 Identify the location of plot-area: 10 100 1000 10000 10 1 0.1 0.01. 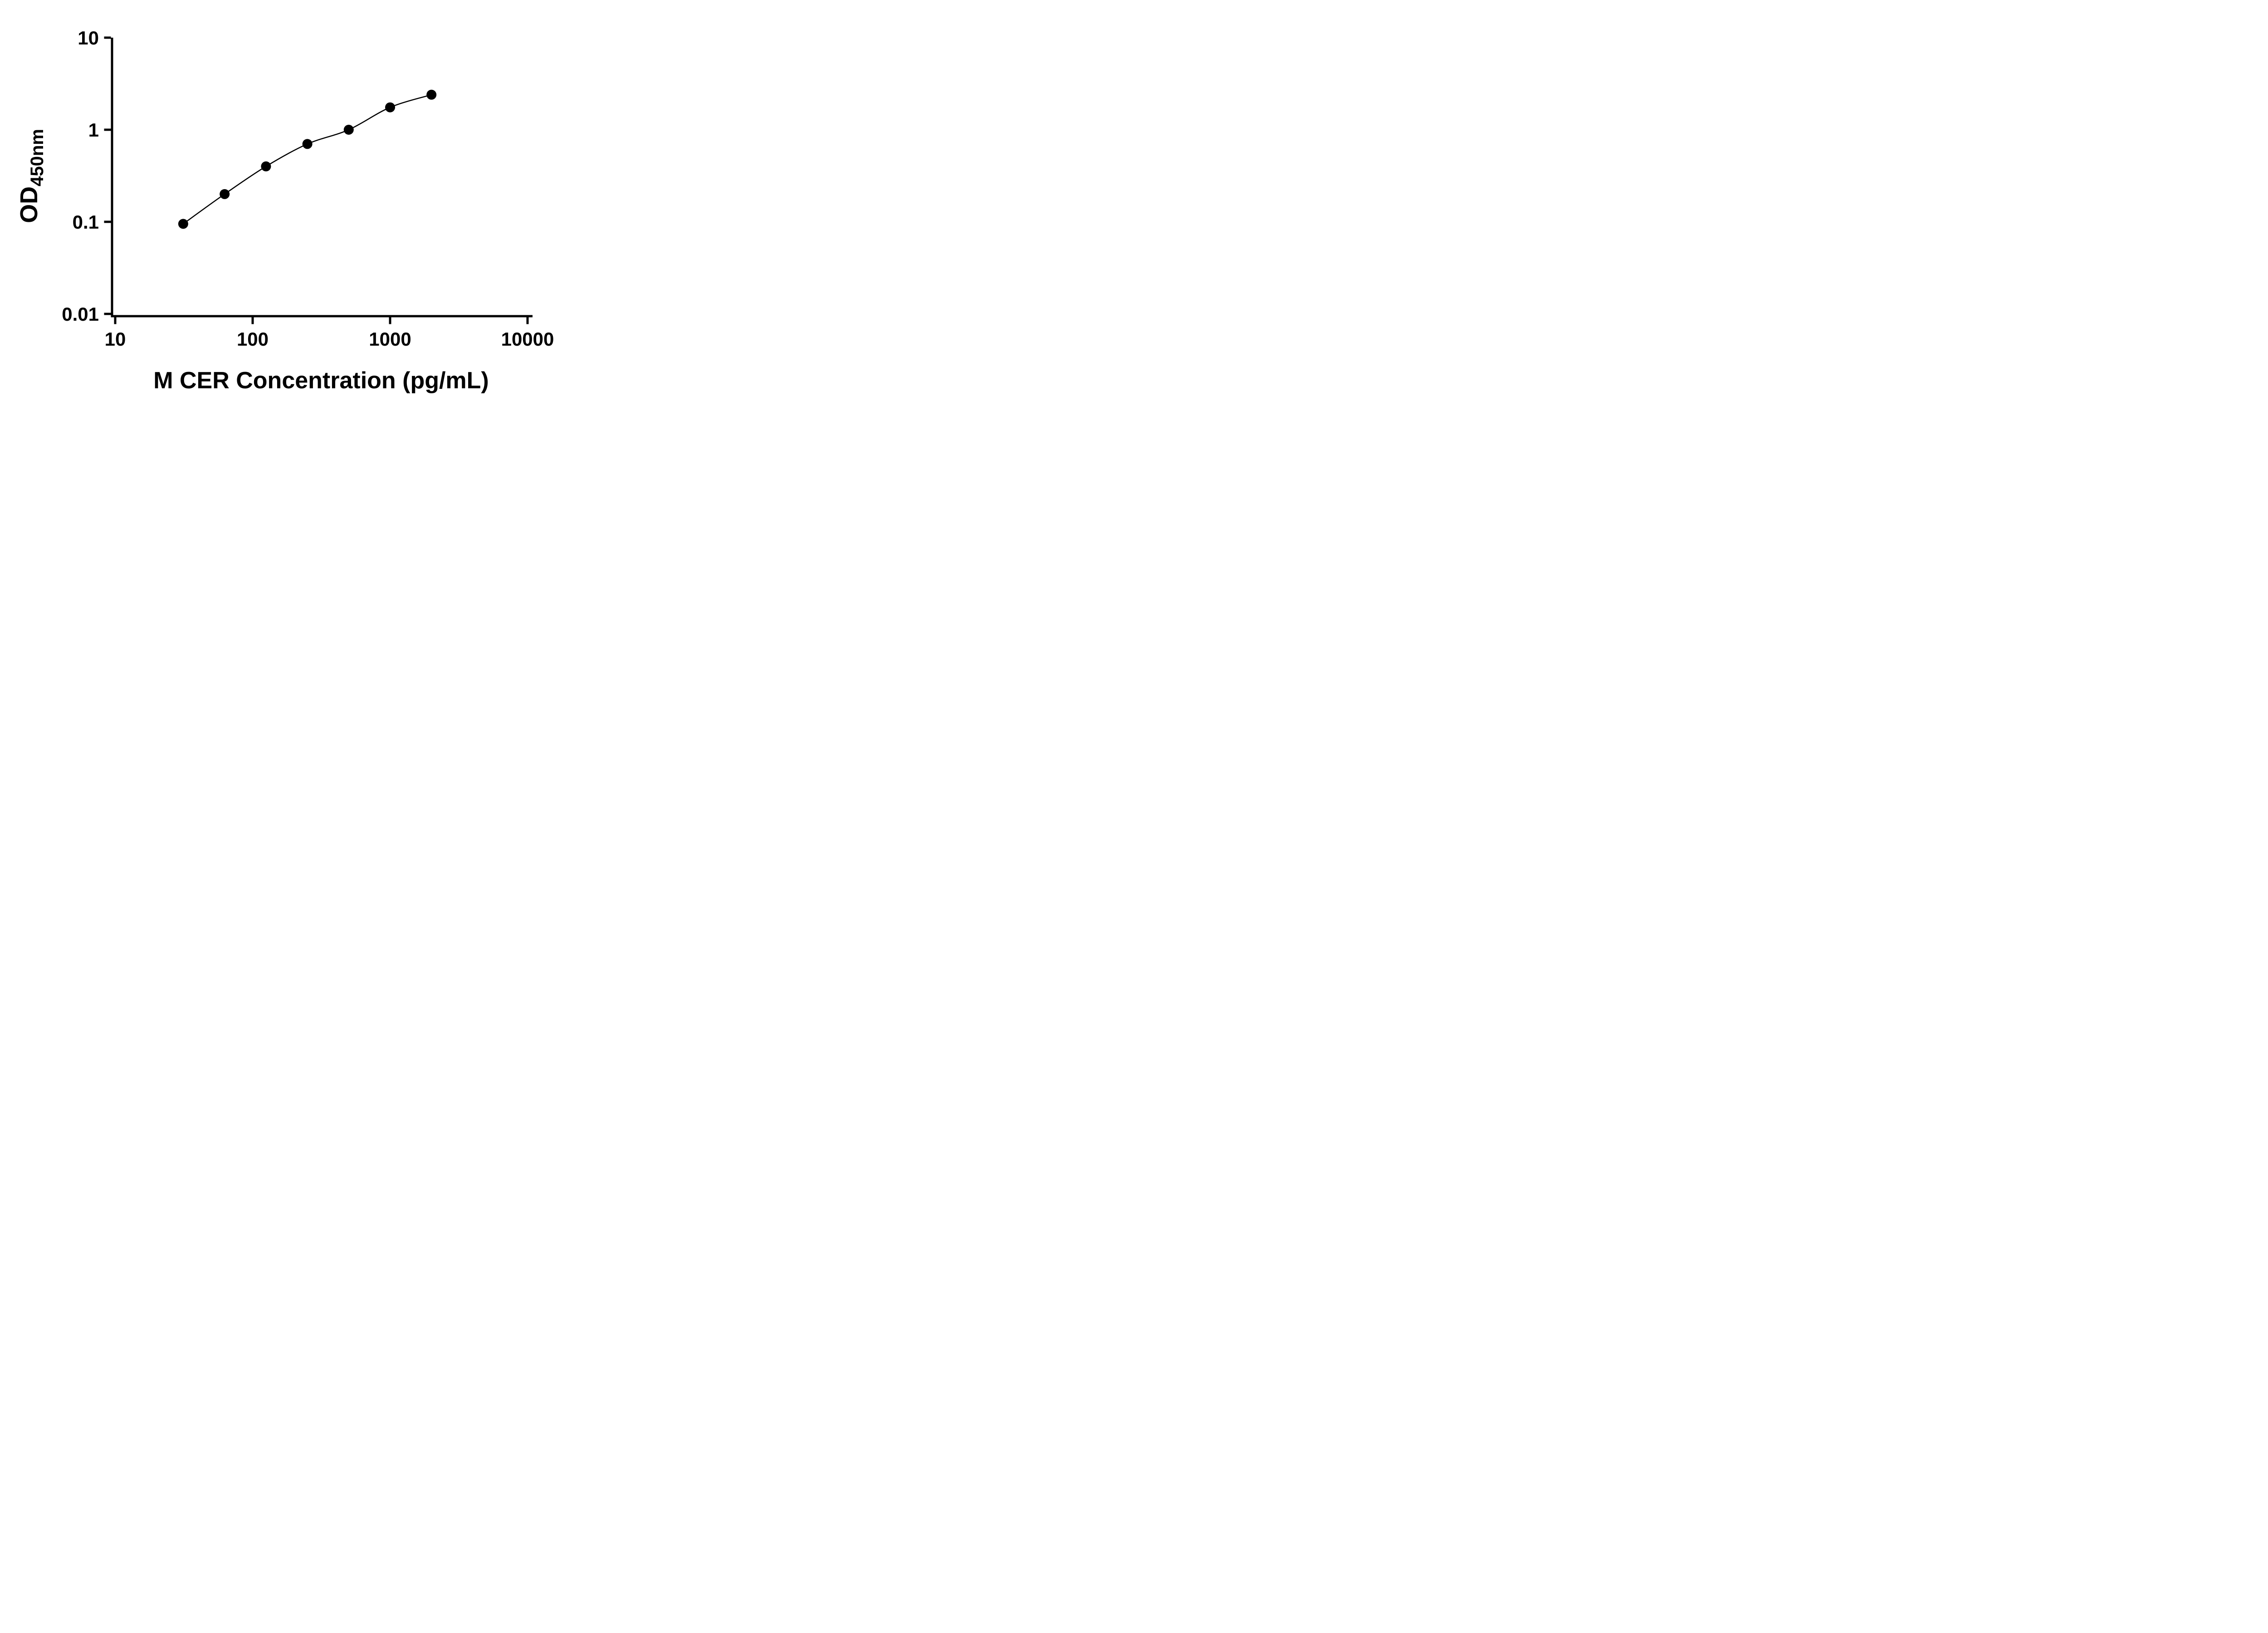
(308, 188).